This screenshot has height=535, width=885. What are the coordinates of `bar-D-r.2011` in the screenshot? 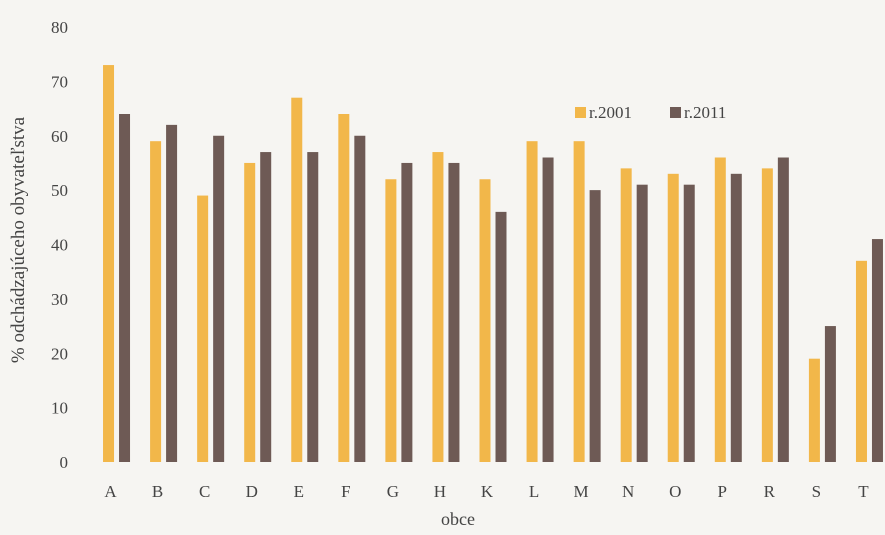 It's located at (266, 307).